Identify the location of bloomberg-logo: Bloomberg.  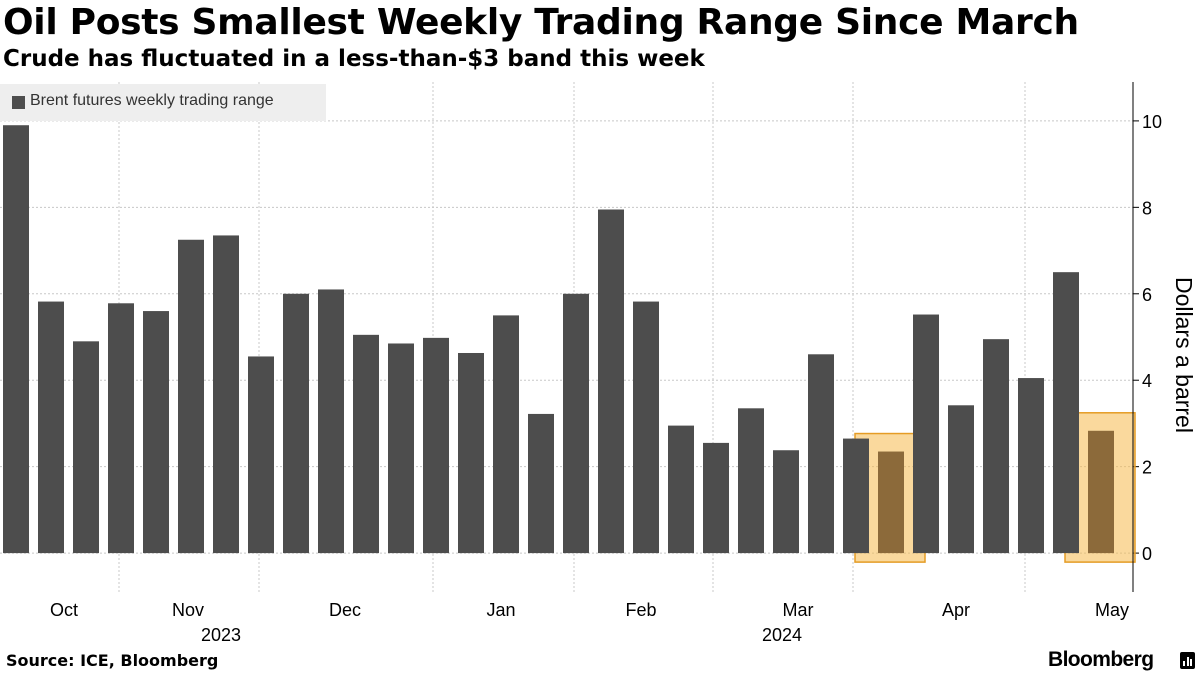
(1101, 659).